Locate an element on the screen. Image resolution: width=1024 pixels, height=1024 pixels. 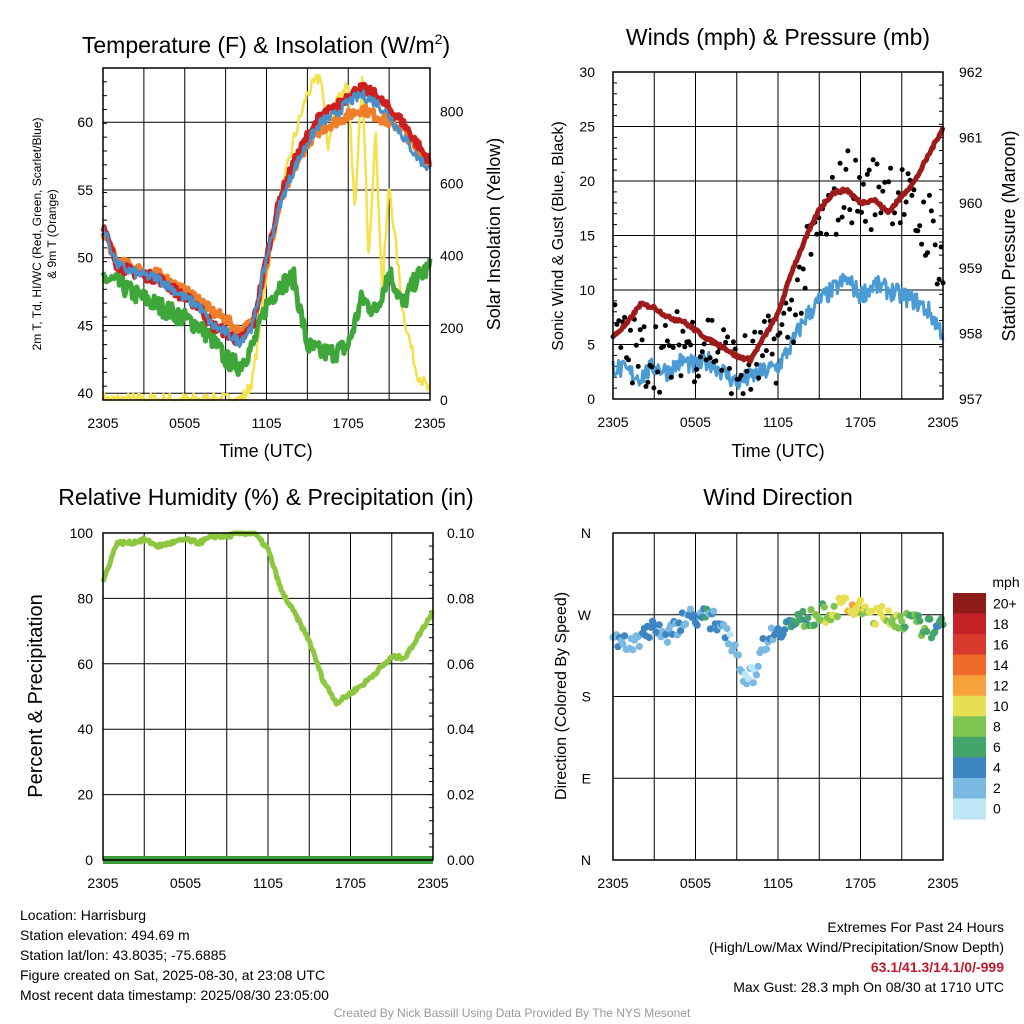
max-gust: Max Gust: 28.3 mph On 08/30 at 1710 UTC is located at coordinates (868, 987).